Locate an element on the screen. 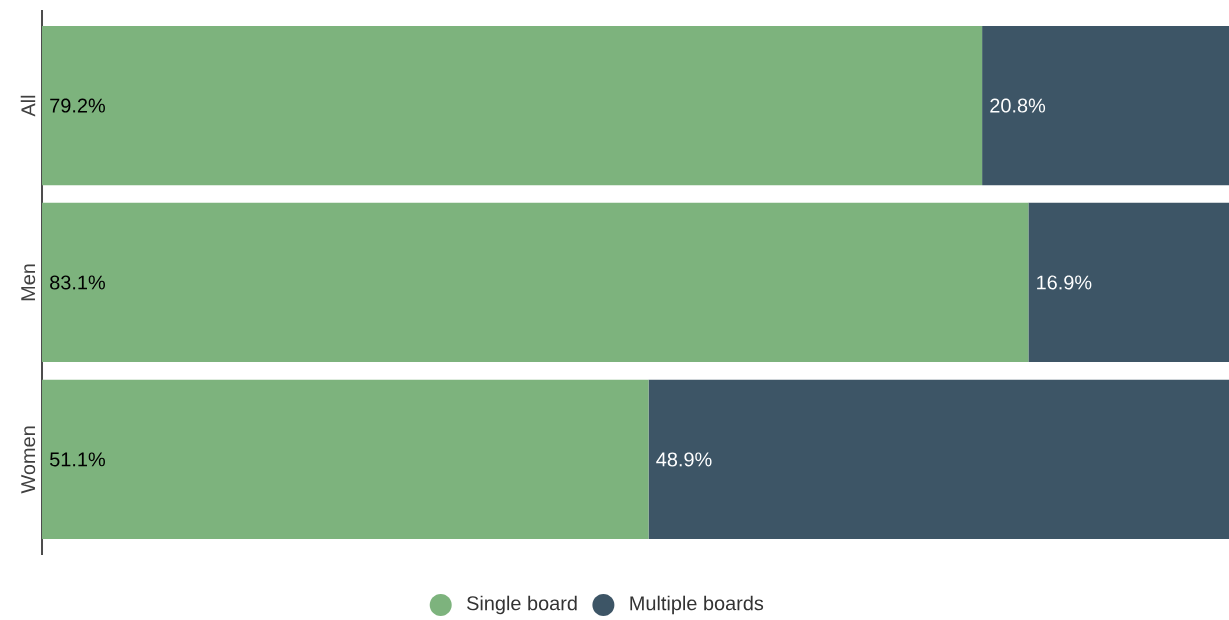 The height and width of the screenshot is (620, 1229). y-tick-label: Men is located at coordinates (28, 282).